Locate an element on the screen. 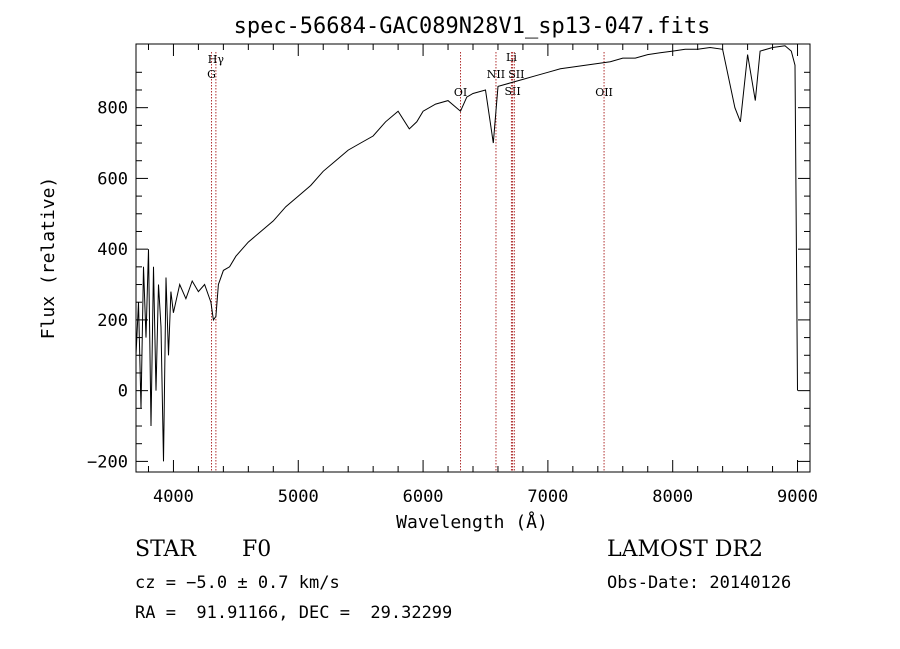  y-tick-label: 400 is located at coordinates (112, 250).